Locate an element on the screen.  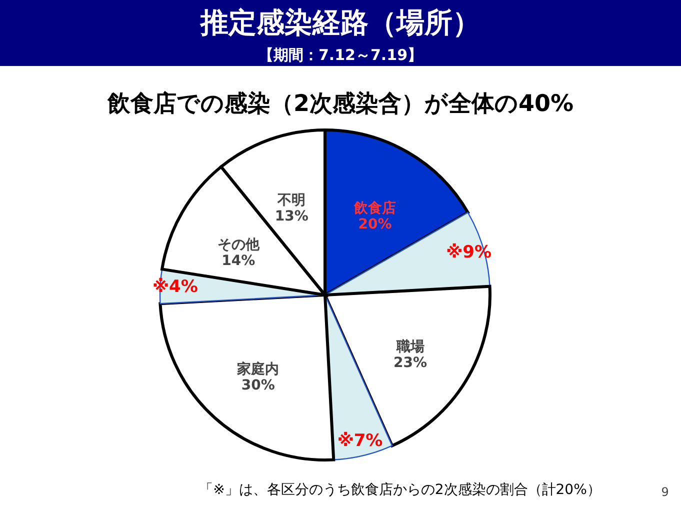
text: 飲食店での感染（2次感染含）が全体の40% is located at coordinates (340, 103).